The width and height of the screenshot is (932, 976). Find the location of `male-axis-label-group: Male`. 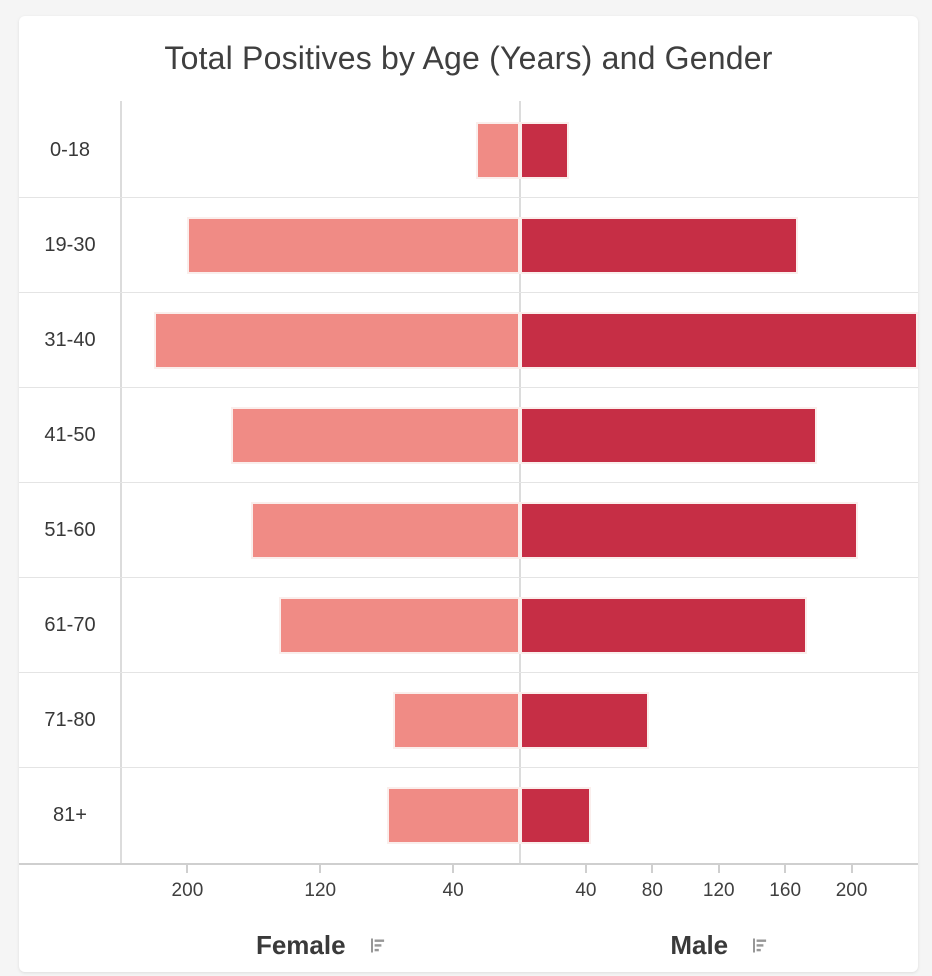

male-axis-label-group: Male is located at coordinates (719, 945).